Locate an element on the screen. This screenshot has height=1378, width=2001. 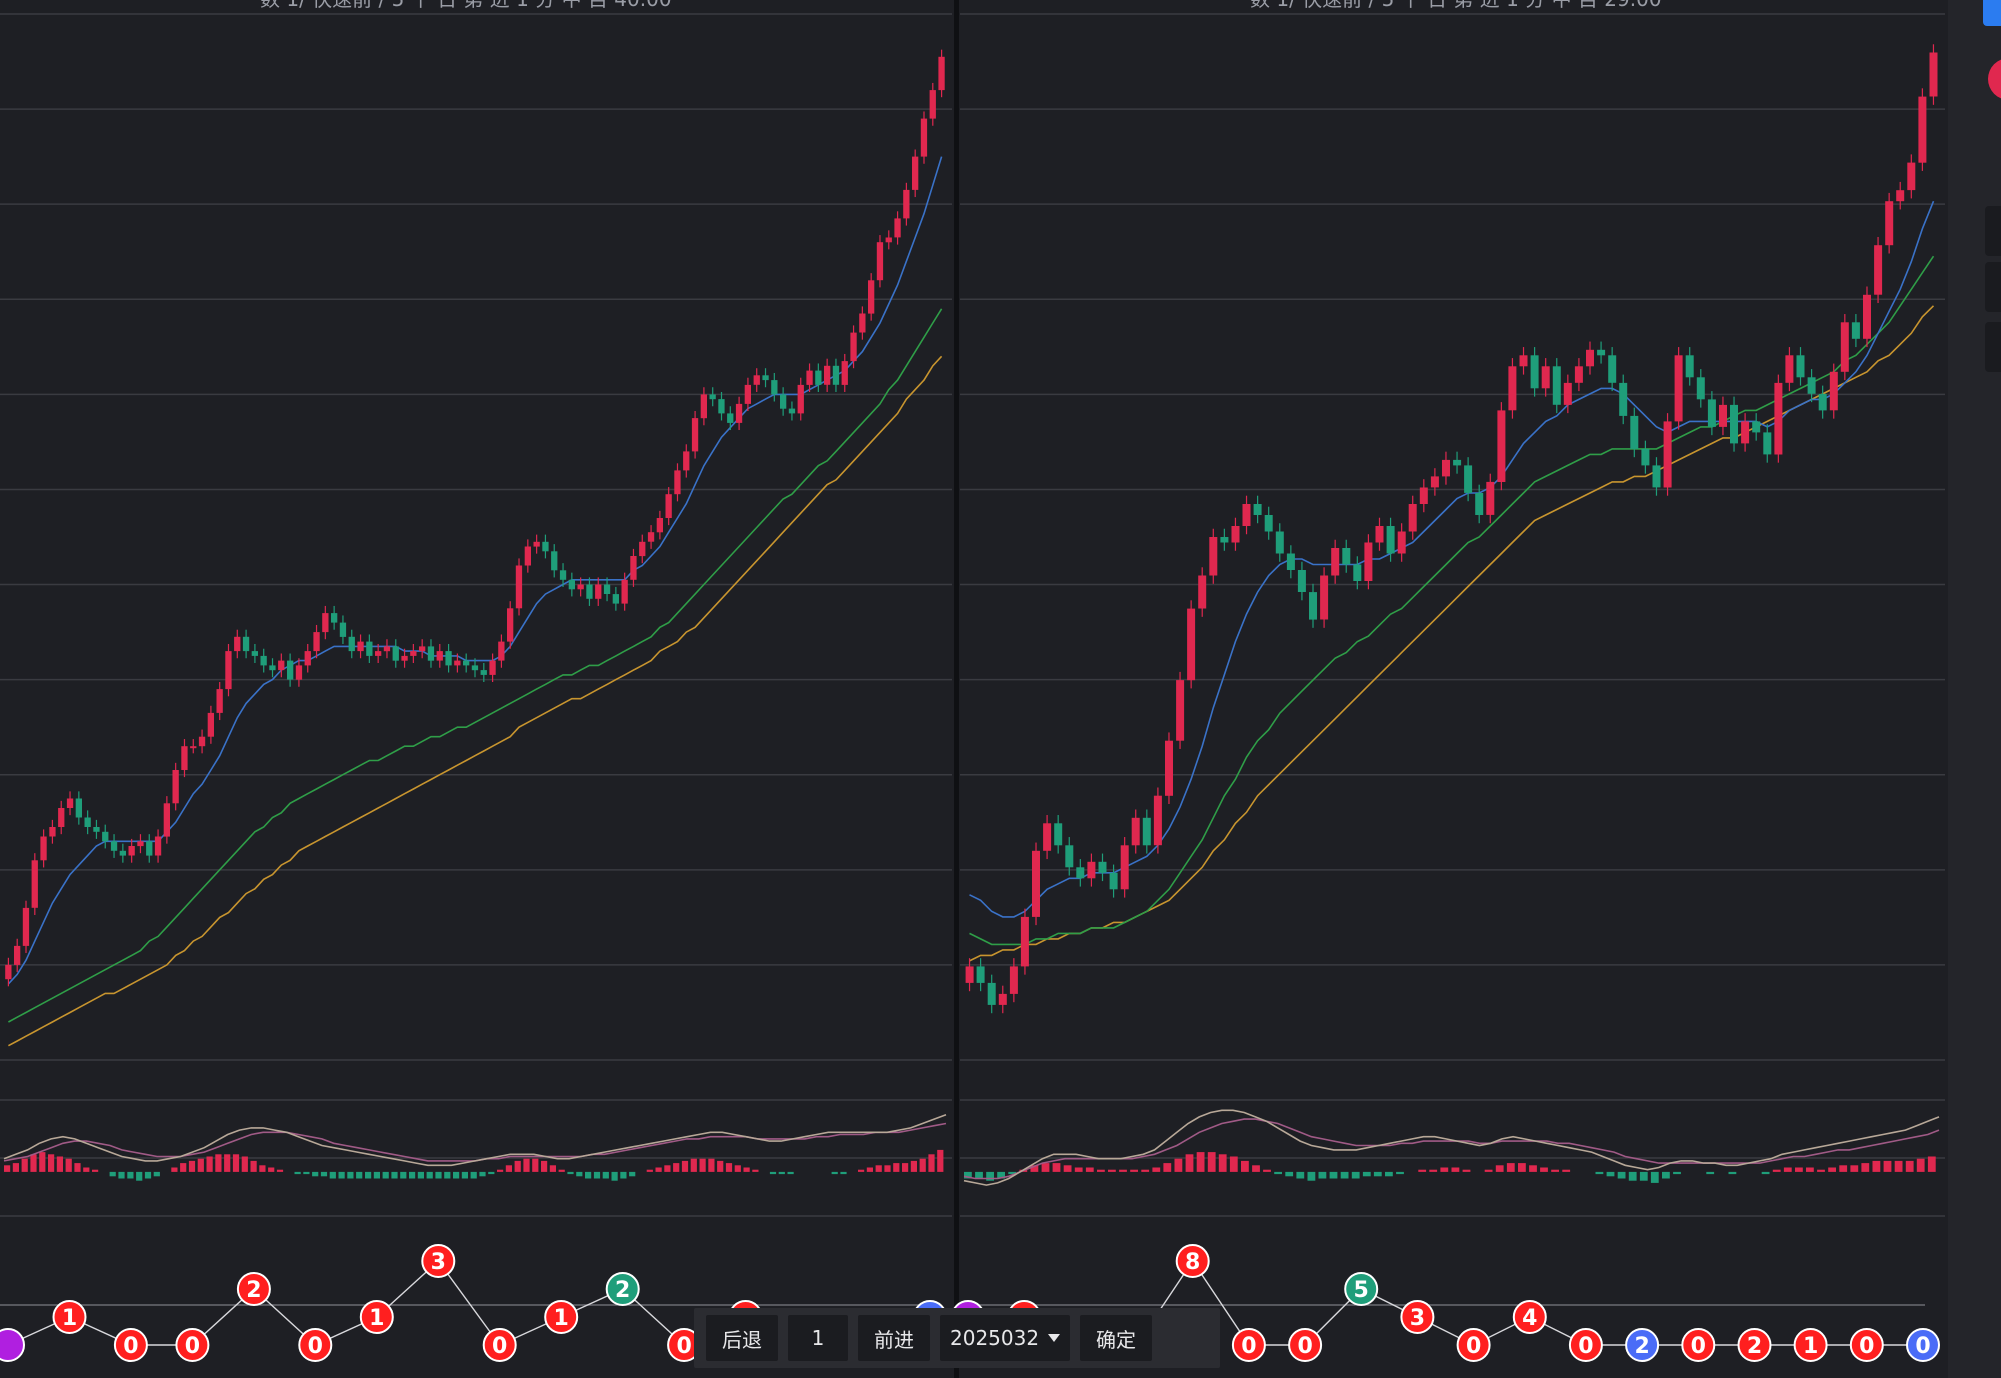
macd-pane-right is located at coordinates (1451, 1147).